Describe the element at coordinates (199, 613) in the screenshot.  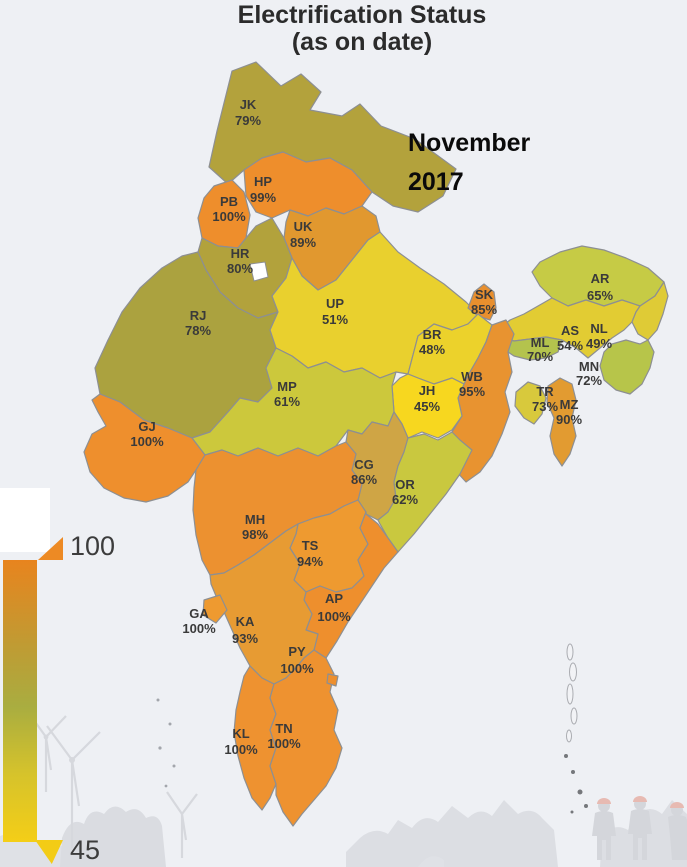
I see `state-label-GA: GA` at that location.